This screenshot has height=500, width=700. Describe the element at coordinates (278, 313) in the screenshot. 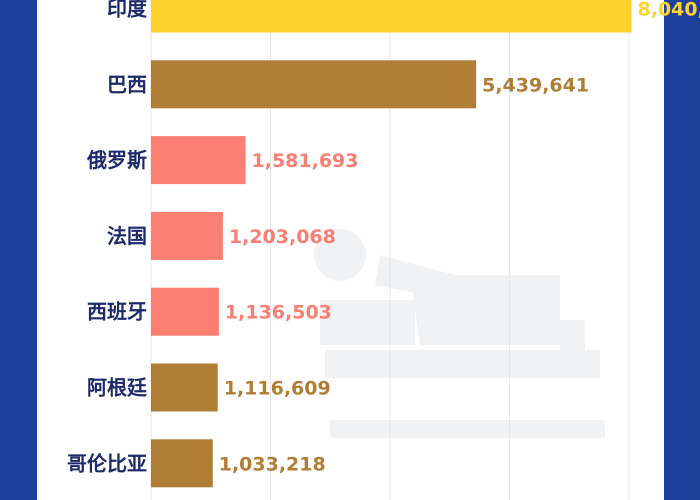

I see `value-label: 1,136,503` at that location.